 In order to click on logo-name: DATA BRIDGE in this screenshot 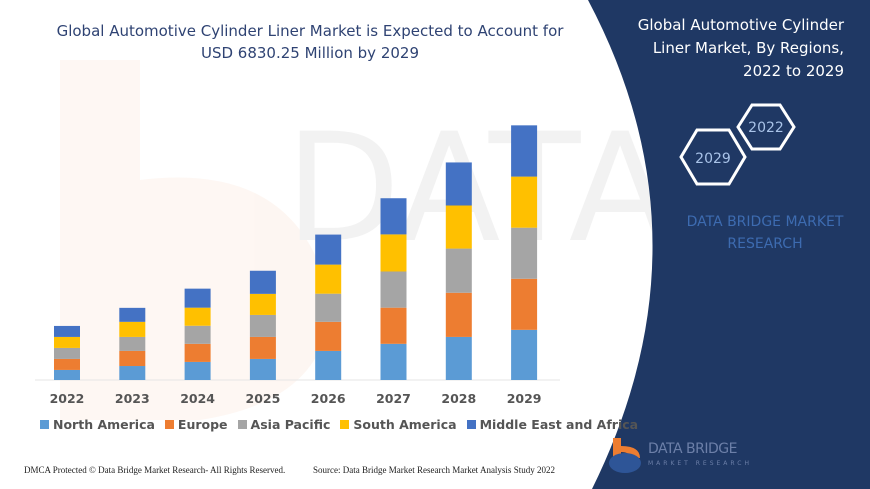, I will do `click(692, 449)`.